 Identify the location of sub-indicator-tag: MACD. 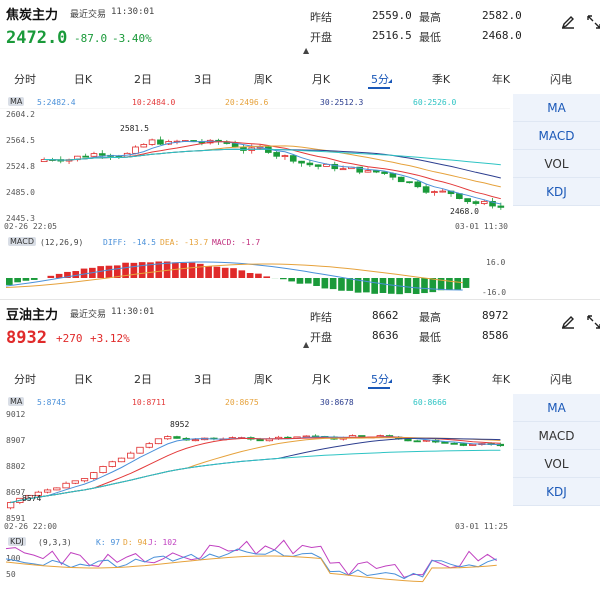
(22, 241).